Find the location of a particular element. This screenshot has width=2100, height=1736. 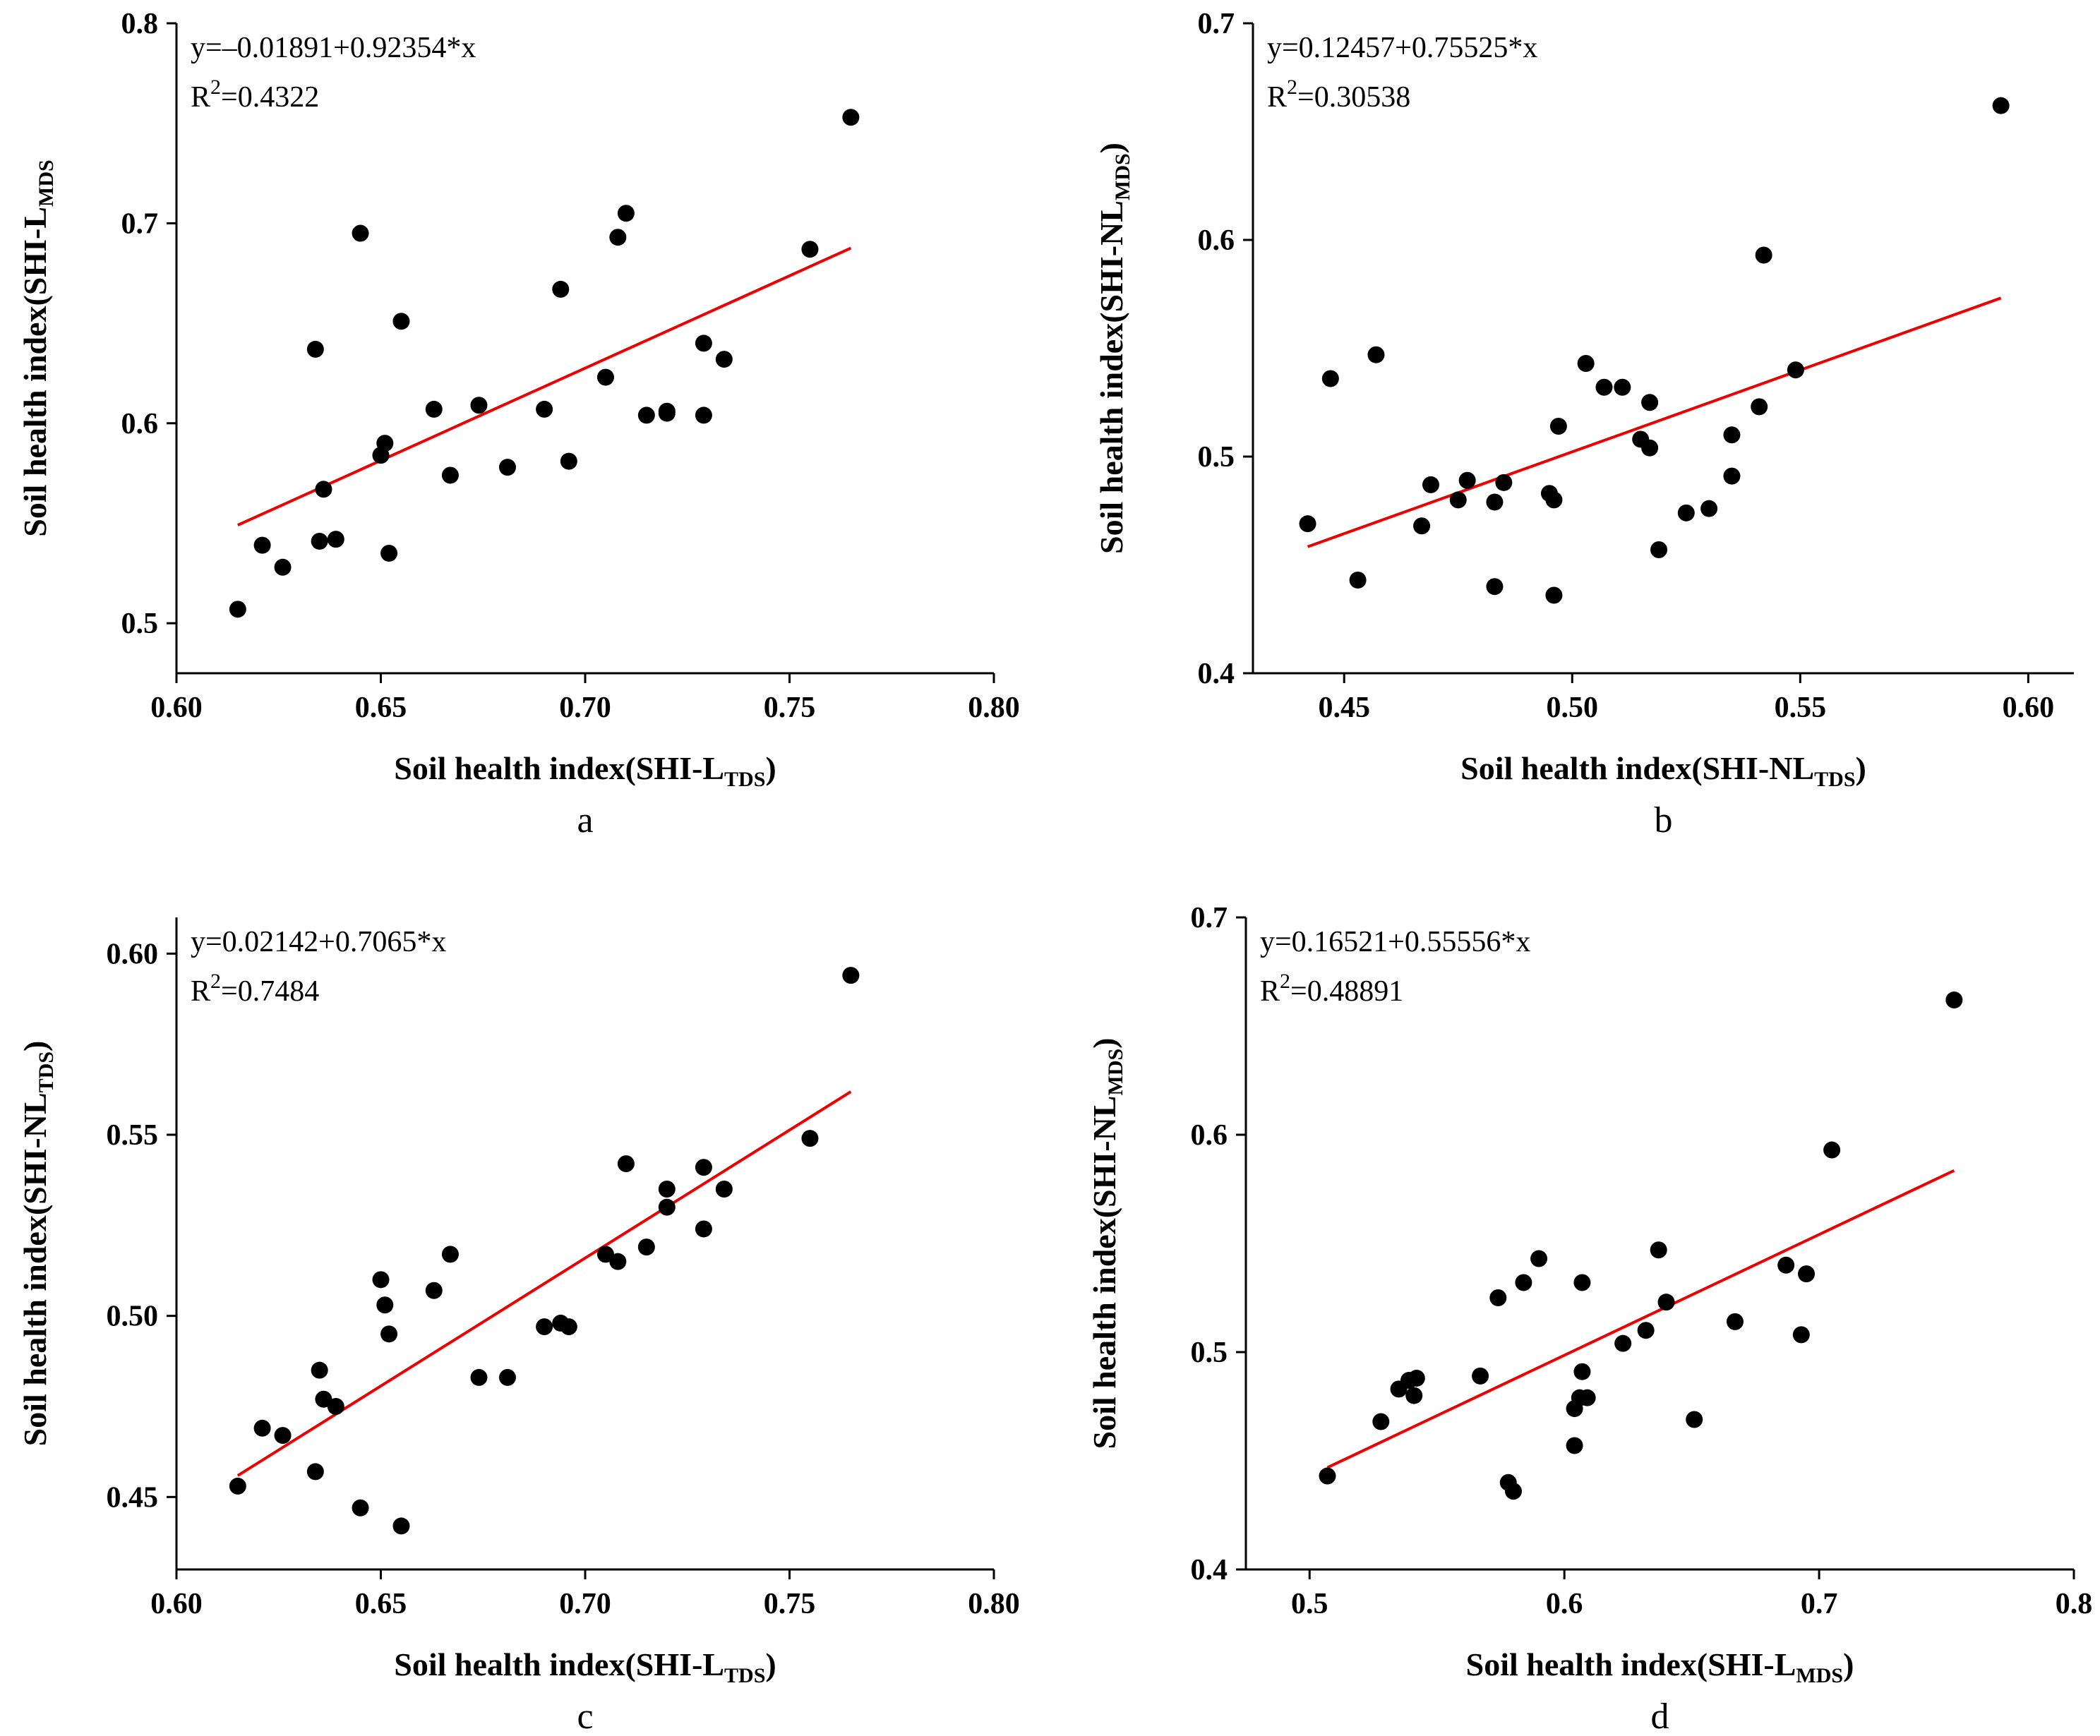

x-axis-label-subscript: MDS is located at coordinates (1820, 1675).